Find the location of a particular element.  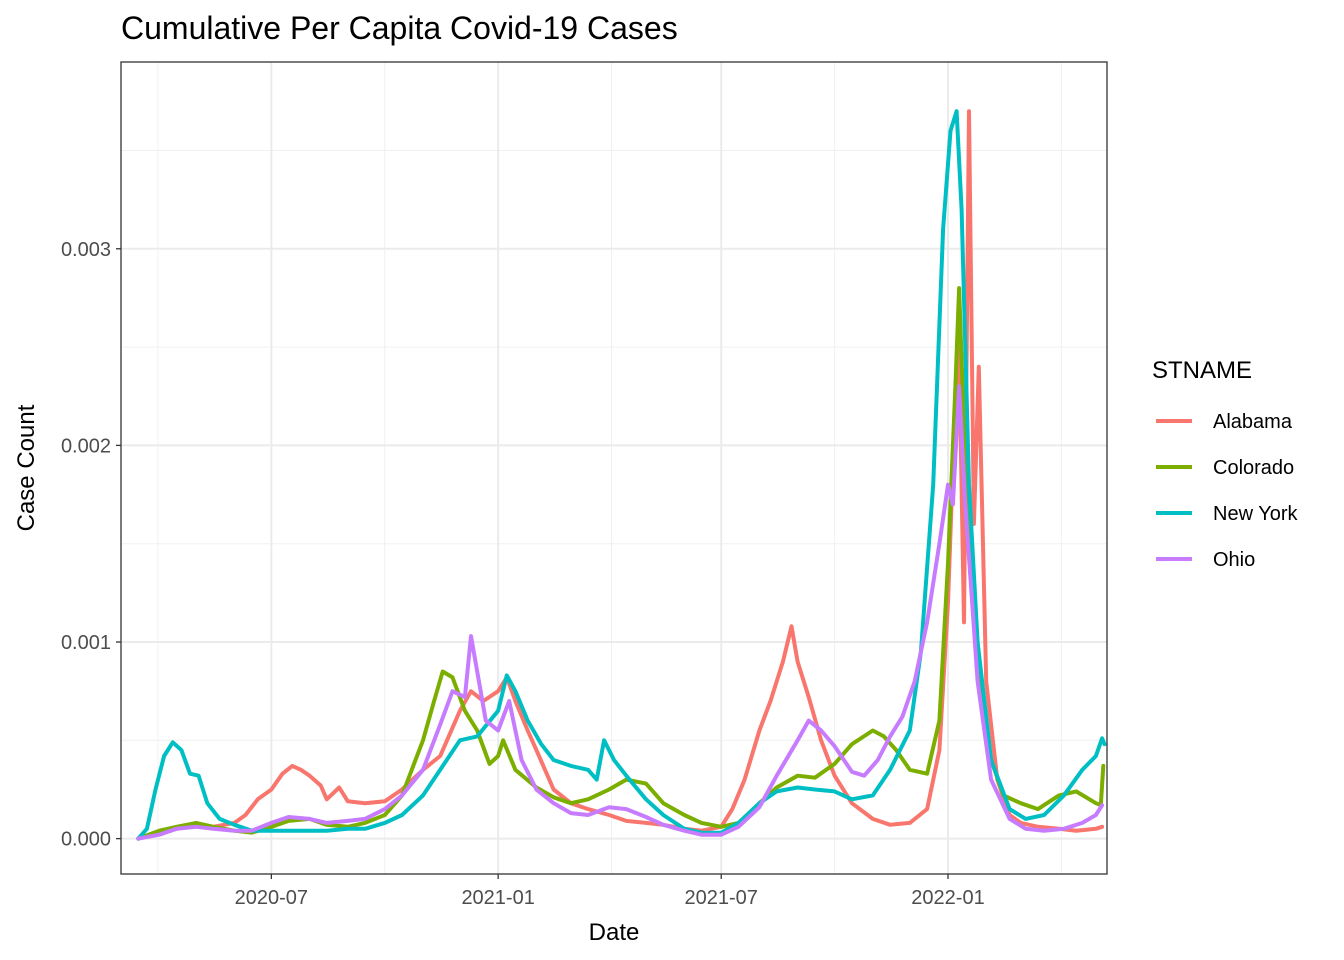

x-axis-ticks: 2020-07 2021-01 2021-07 2022-01 is located at coordinates (610, 891).